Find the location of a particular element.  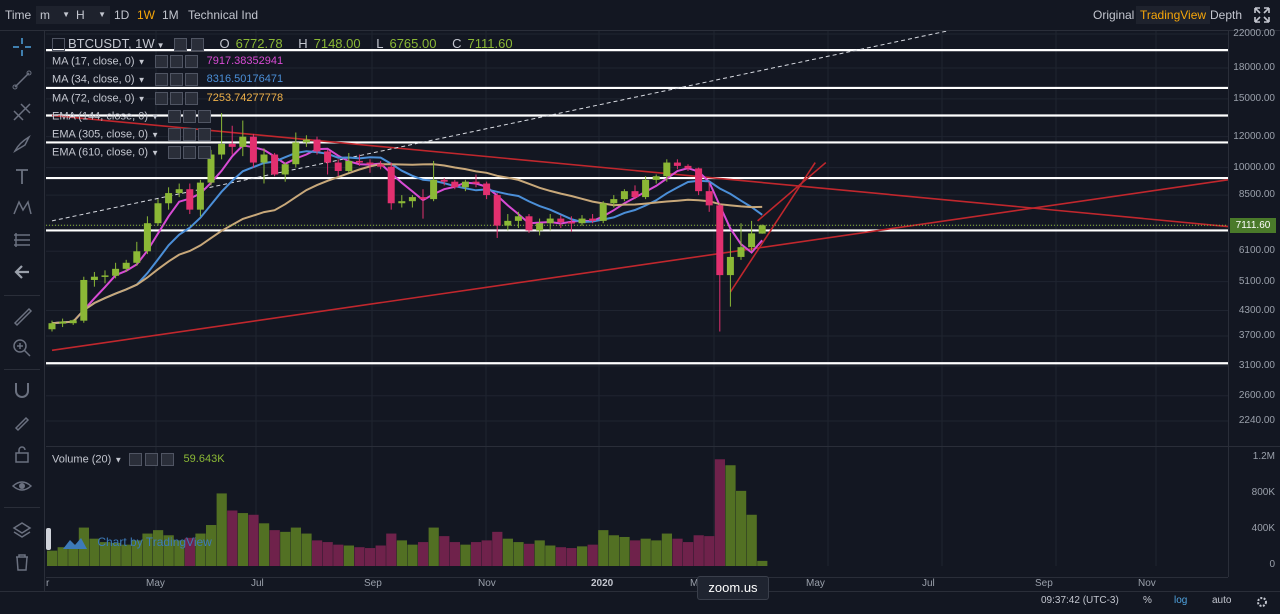

indicator-label: EMA (305, close, 0) is located at coordinates (100, 134).